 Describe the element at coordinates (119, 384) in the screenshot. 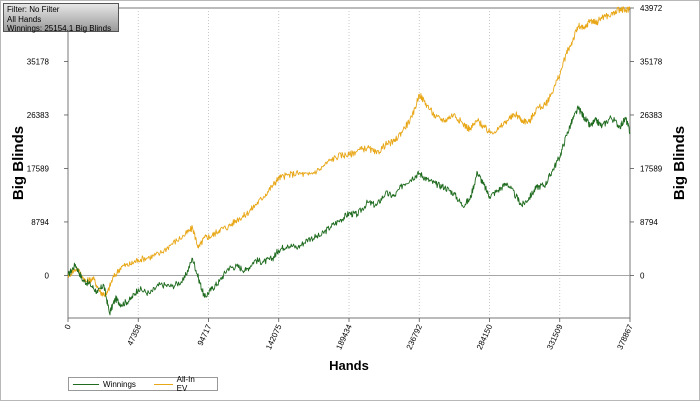

I see `legend-label-winnings: Winnings` at that location.